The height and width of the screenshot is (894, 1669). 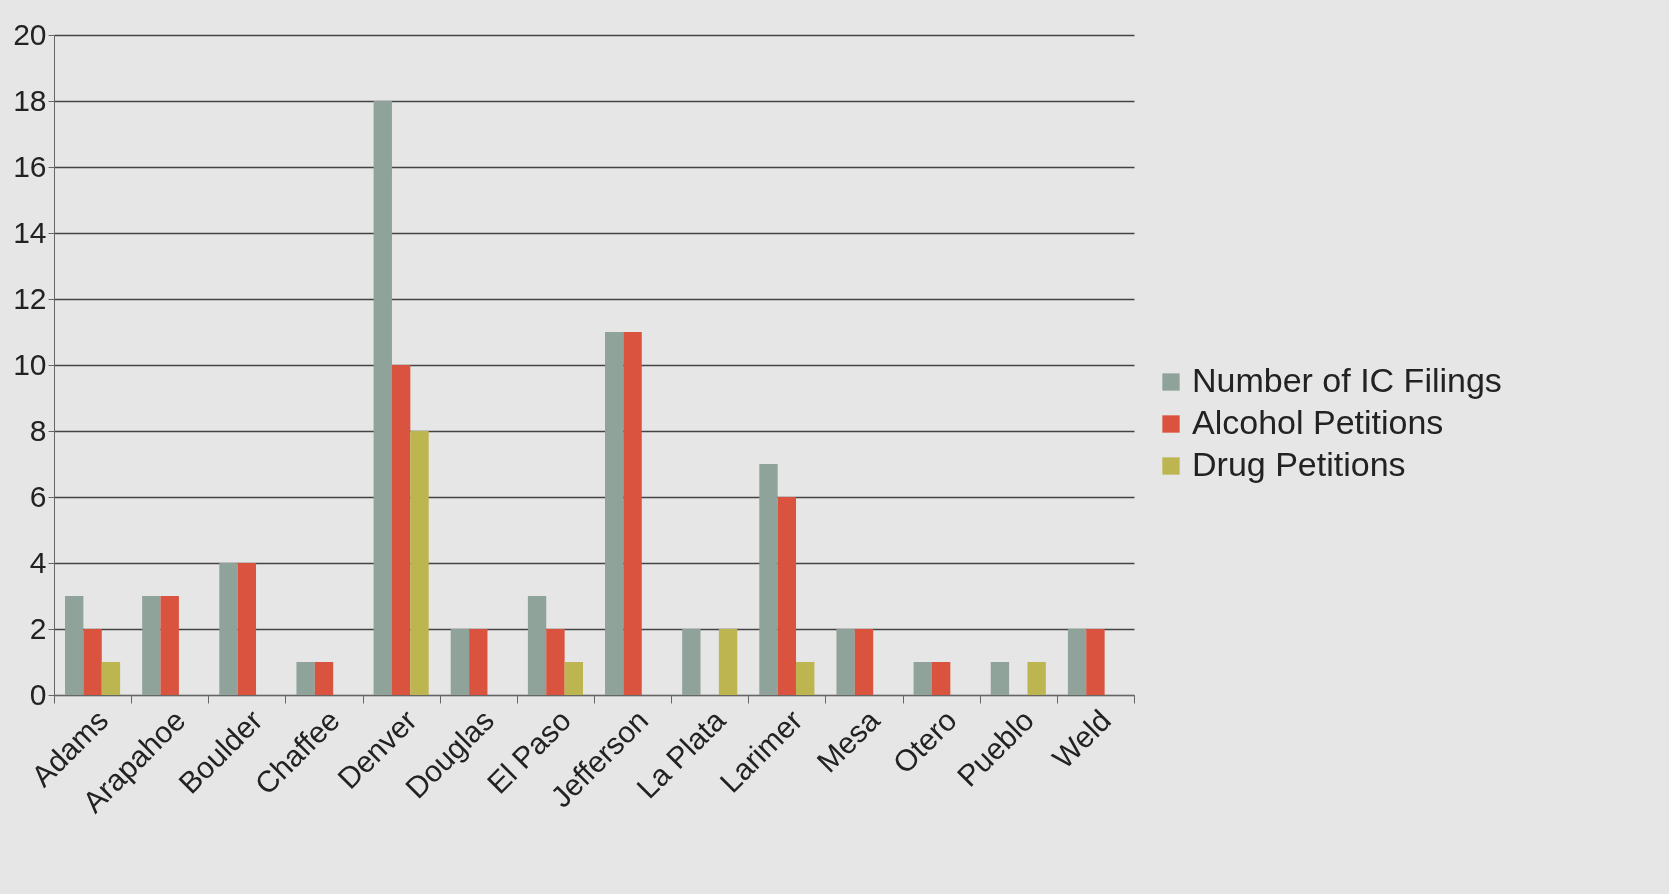 I want to click on y-tick-label: 20, so click(x=30, y=34).